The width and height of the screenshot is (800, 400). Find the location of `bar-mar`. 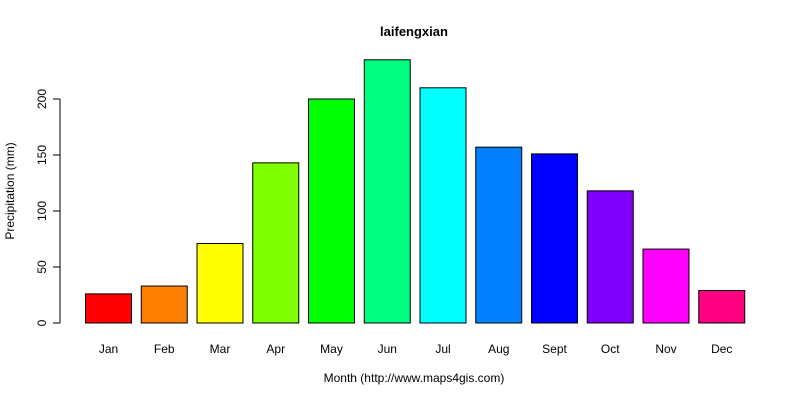

bar-mar is located at coordinates (220, 283).